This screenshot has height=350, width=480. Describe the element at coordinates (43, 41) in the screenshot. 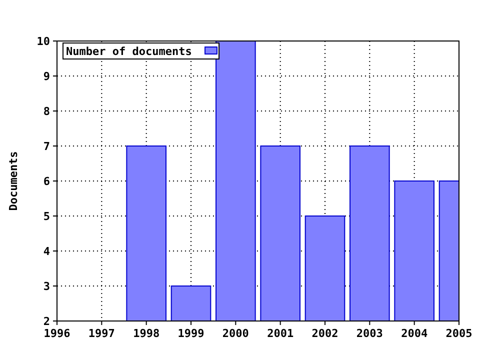

I see `y-tick-label: 10` at that location.